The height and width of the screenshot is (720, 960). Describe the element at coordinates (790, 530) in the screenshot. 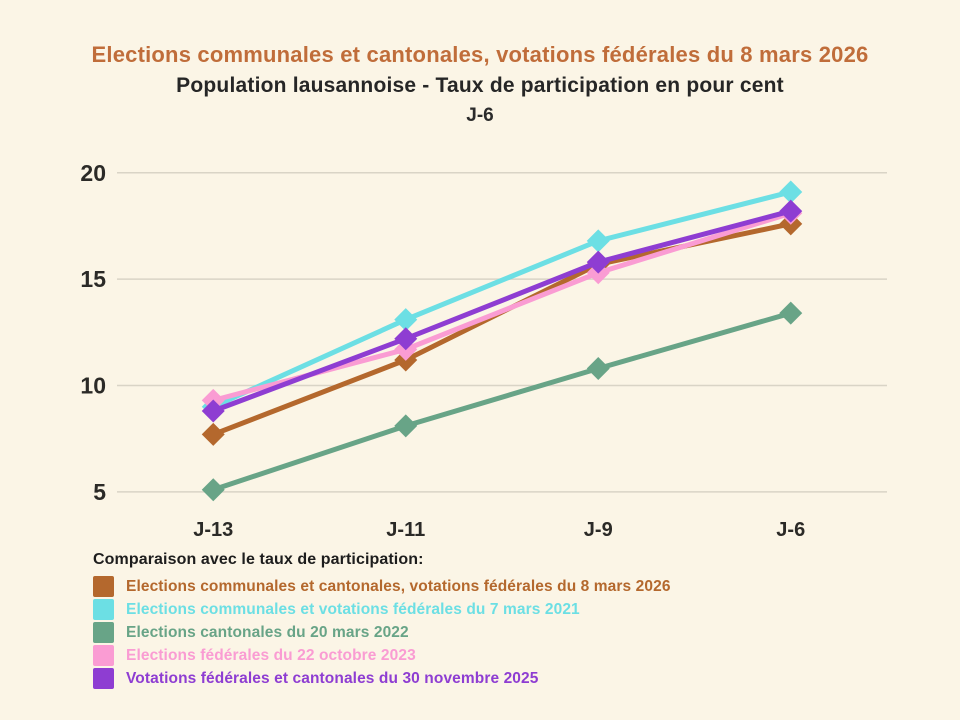

I see `x-axis-label: J-6` at that location.